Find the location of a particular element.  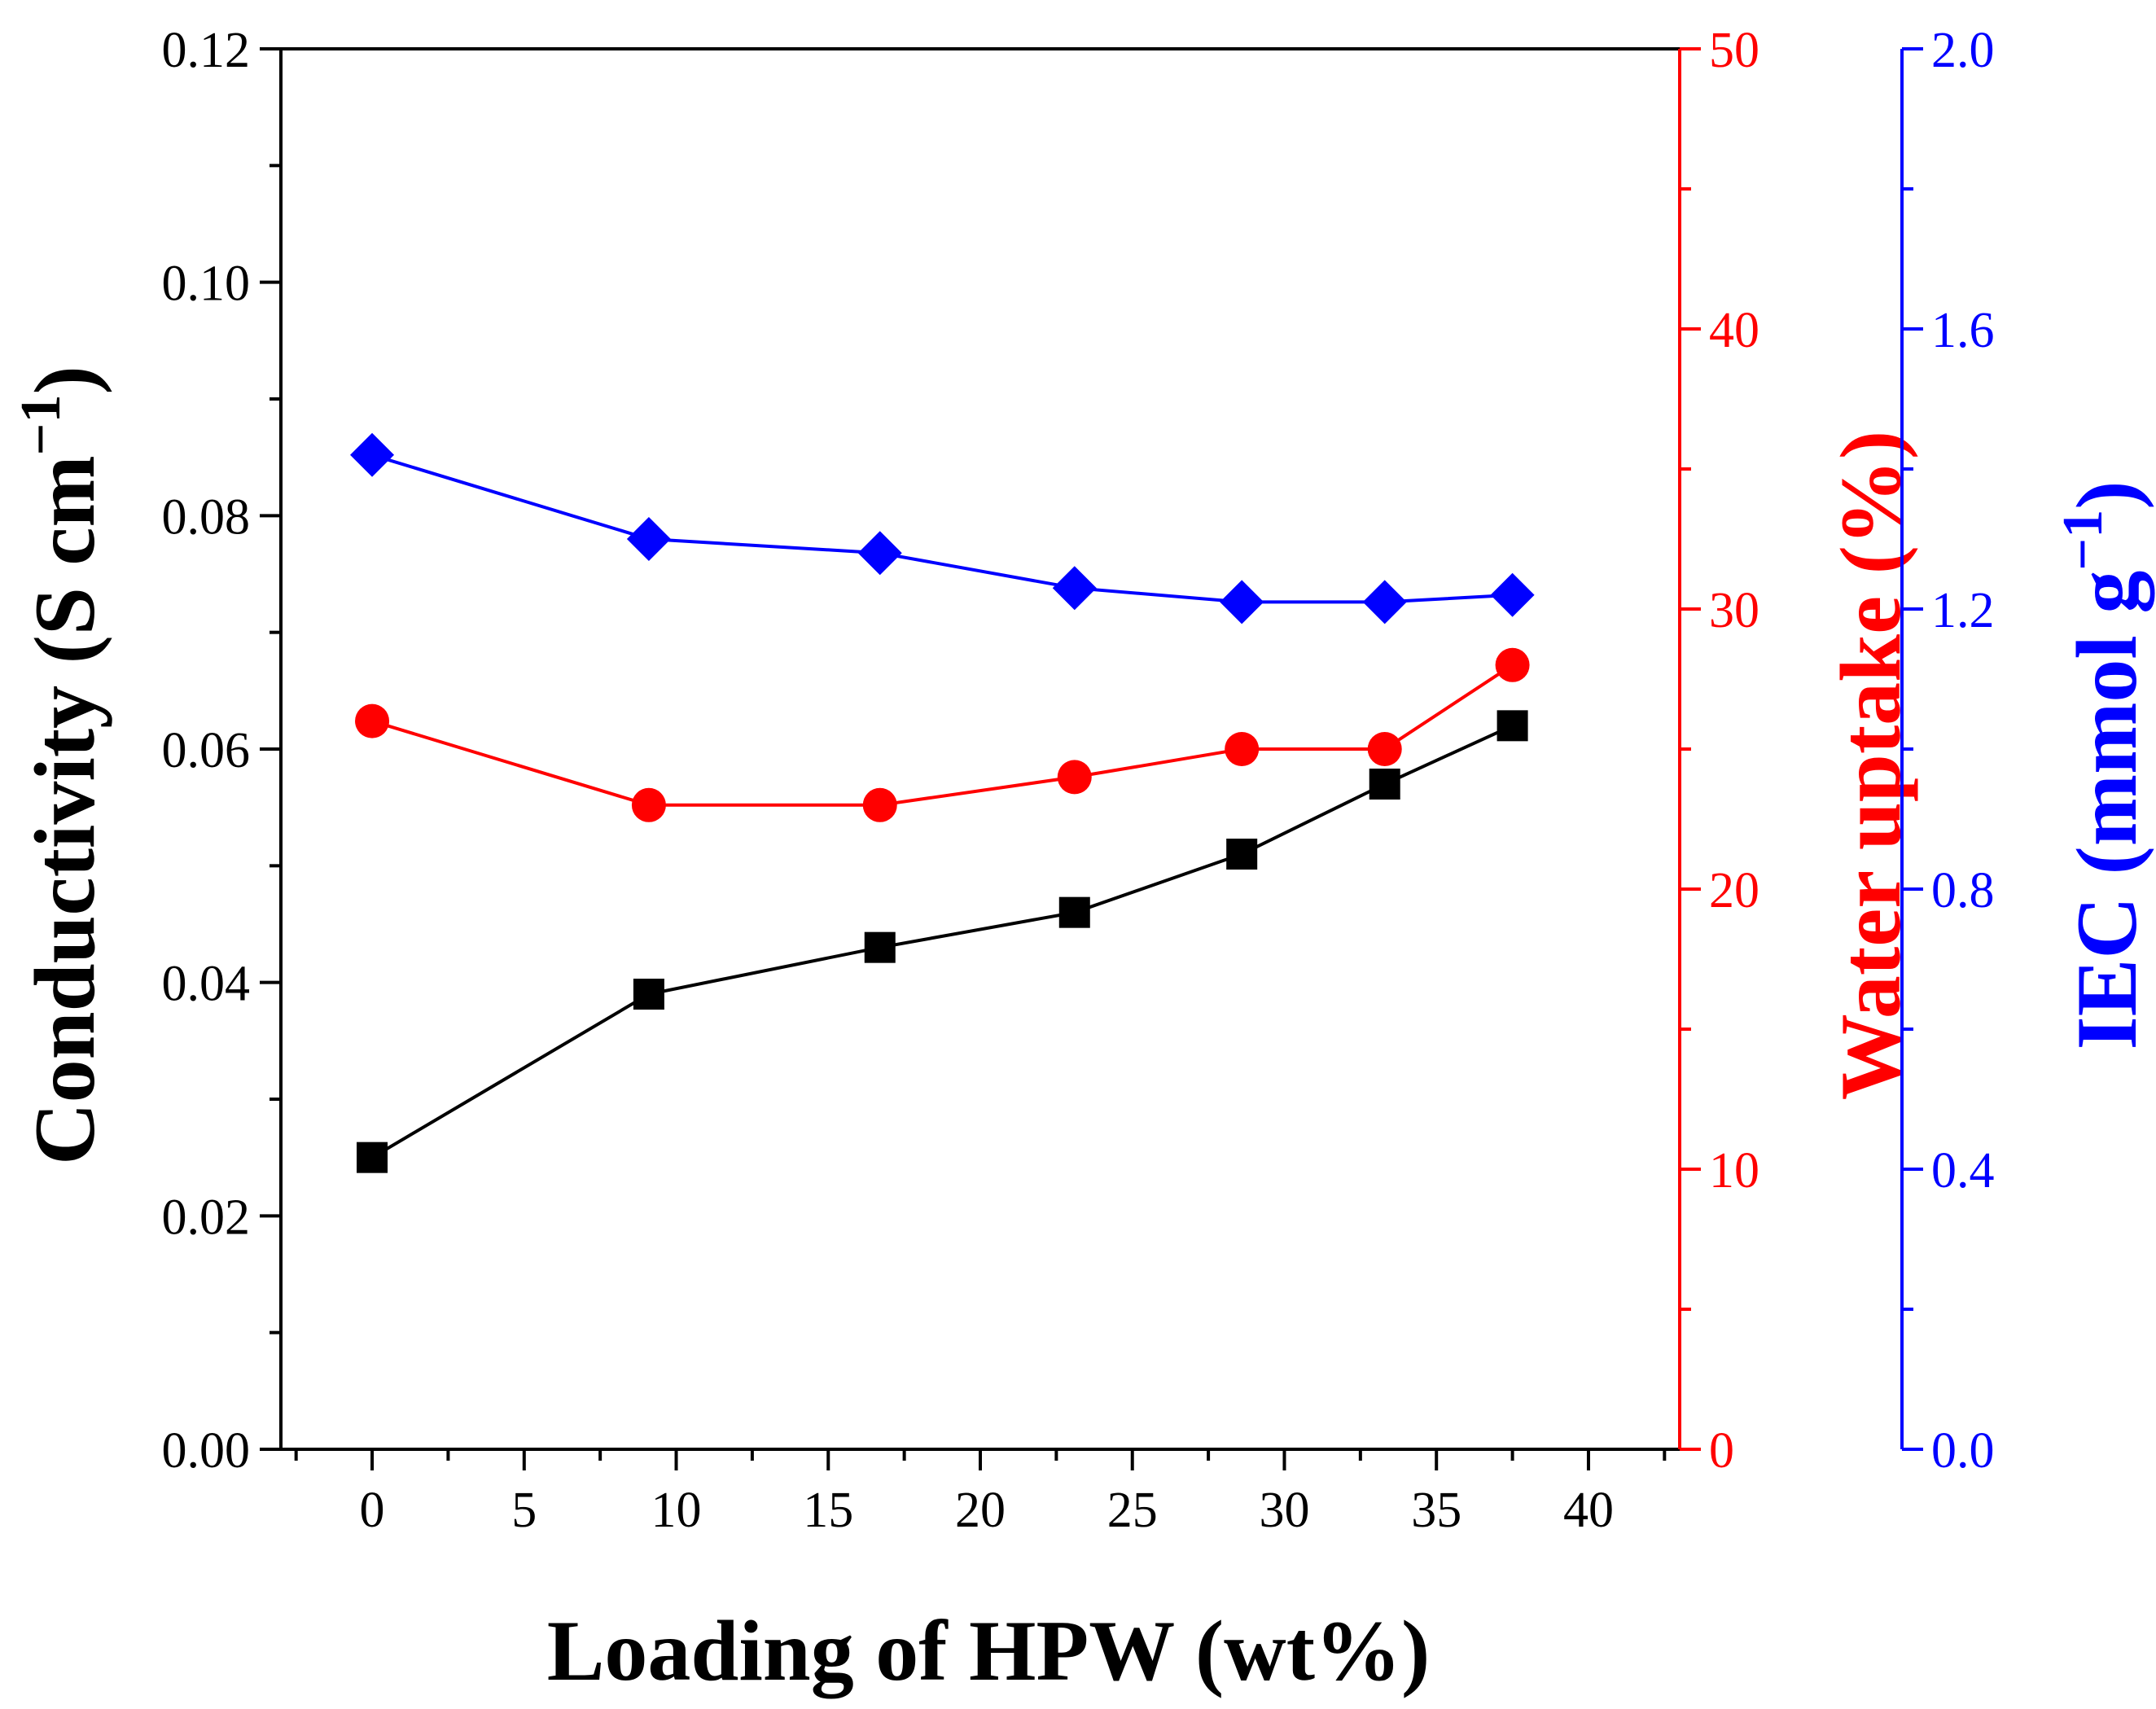

left-y-tick-label: 0.12 is located at coordinates (207, 51).